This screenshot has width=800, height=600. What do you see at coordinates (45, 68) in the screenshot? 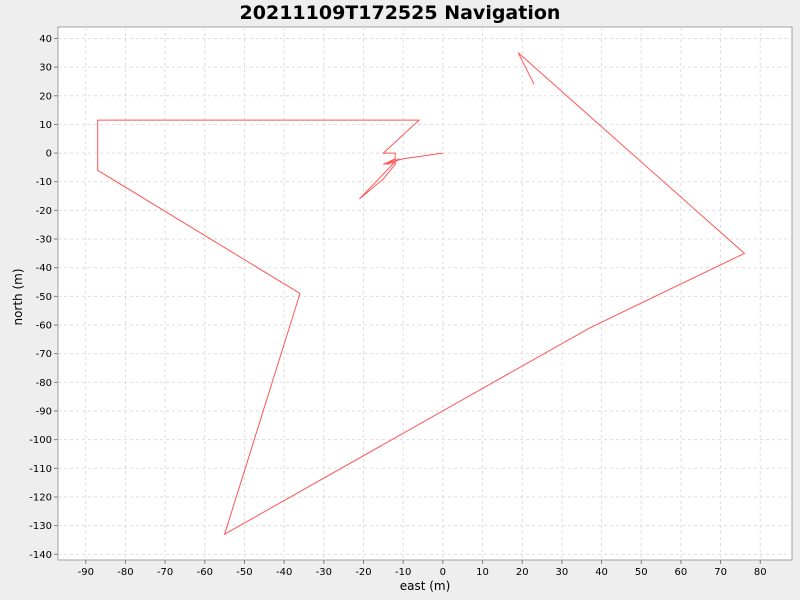
I see `y-tick-label: 30` at bounding box center [45, 68].